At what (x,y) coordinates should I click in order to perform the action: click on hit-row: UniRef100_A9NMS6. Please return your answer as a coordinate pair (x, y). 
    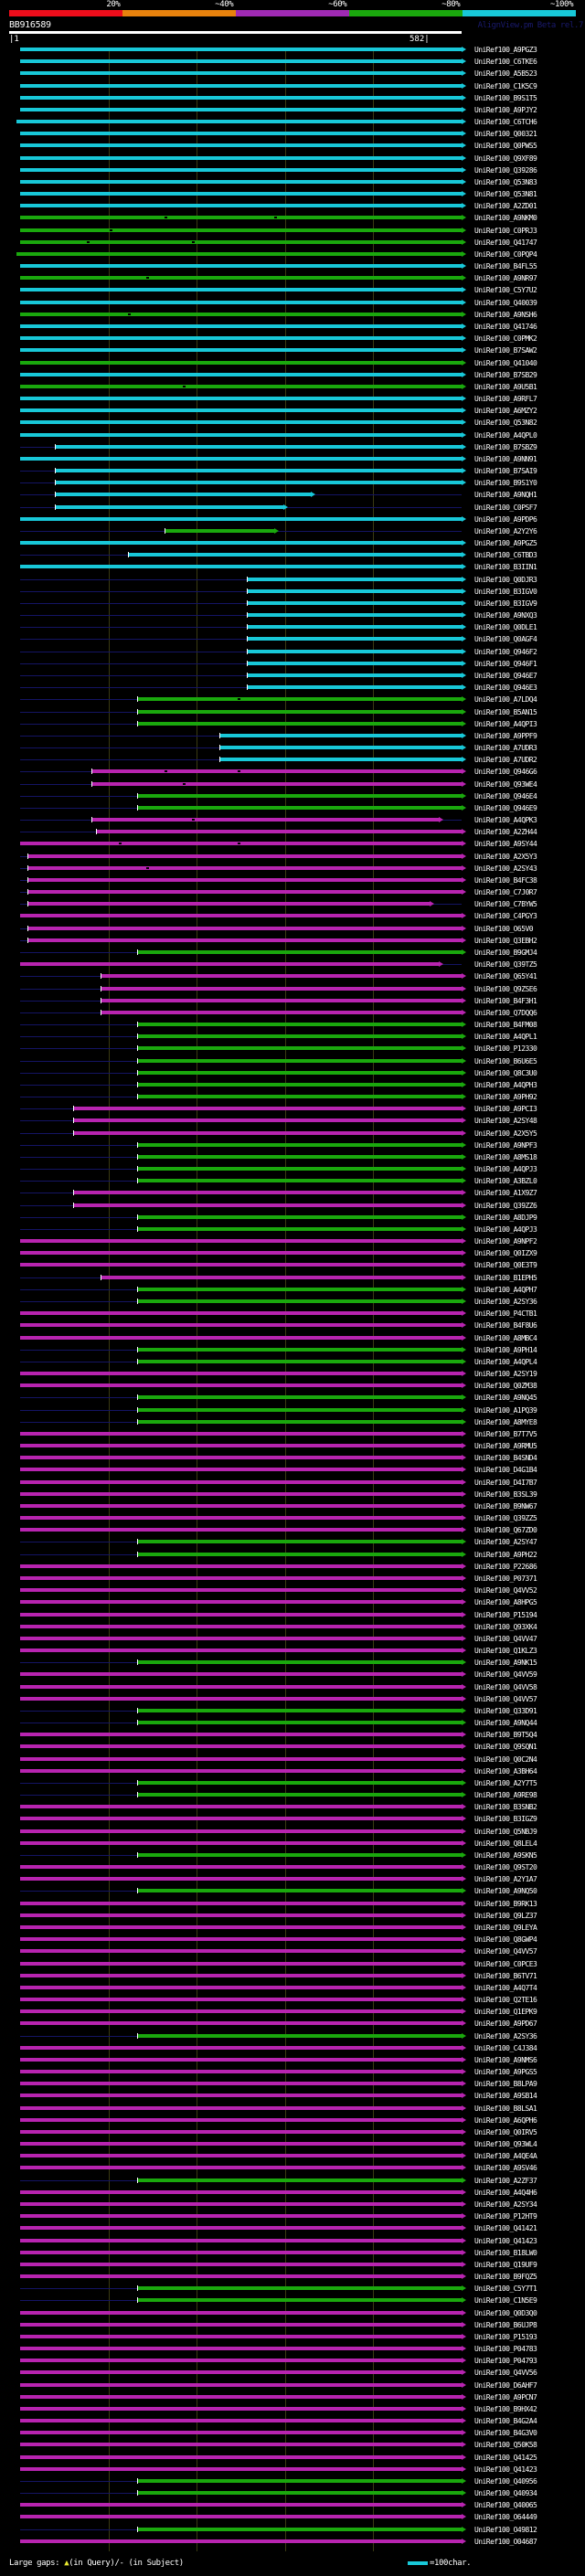
    Looking at the image, I should click on (293, 2059).